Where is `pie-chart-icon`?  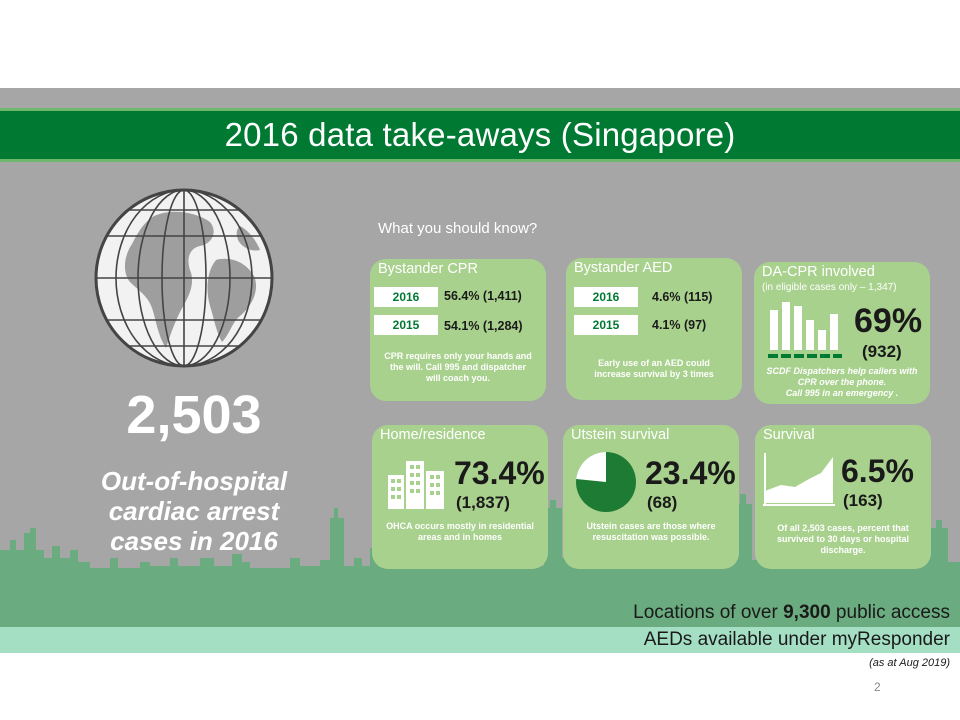
pie-chart-icon is located at coordinates (606, 482).